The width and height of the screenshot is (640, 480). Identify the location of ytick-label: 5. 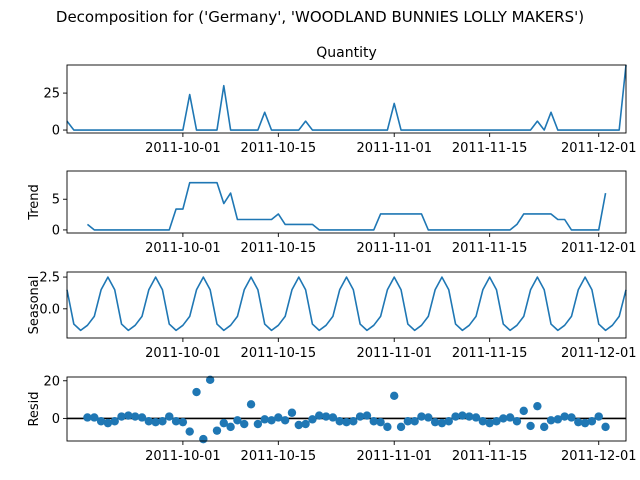
(56, 200).